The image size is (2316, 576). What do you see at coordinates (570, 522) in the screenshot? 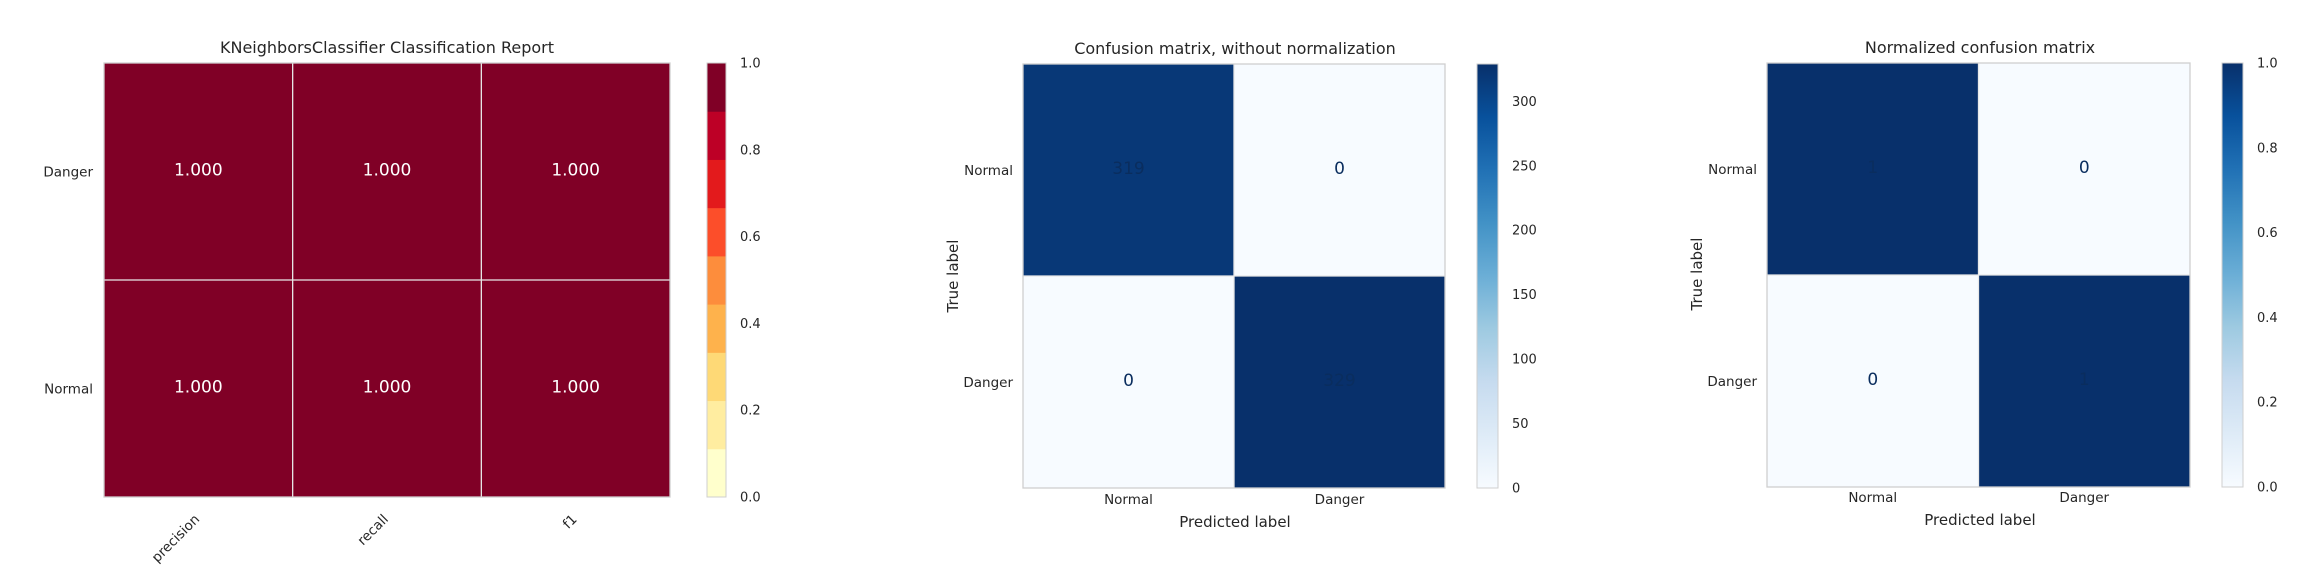
I see `x-tick-label: f1` at bounding box center [570, 522].